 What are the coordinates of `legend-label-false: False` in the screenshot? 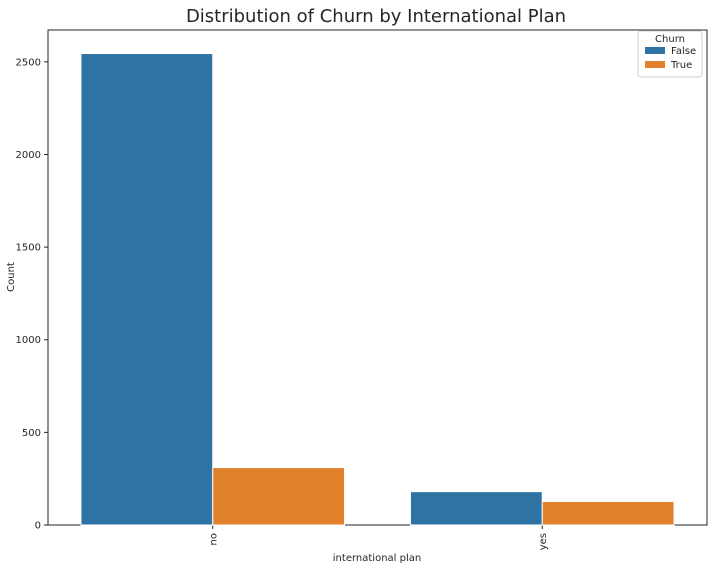 It's located at (683, 51).